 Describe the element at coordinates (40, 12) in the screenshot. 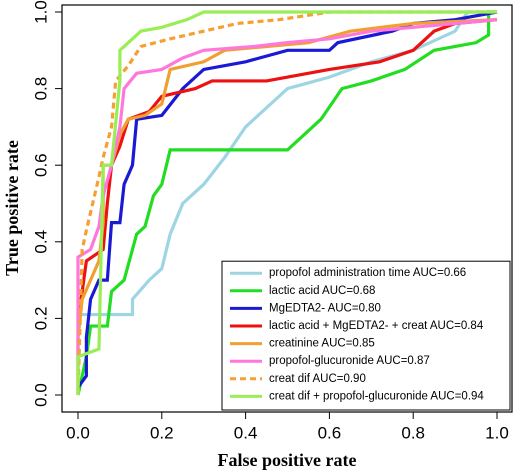

I see `y-tick-label: 1.0` at that location.